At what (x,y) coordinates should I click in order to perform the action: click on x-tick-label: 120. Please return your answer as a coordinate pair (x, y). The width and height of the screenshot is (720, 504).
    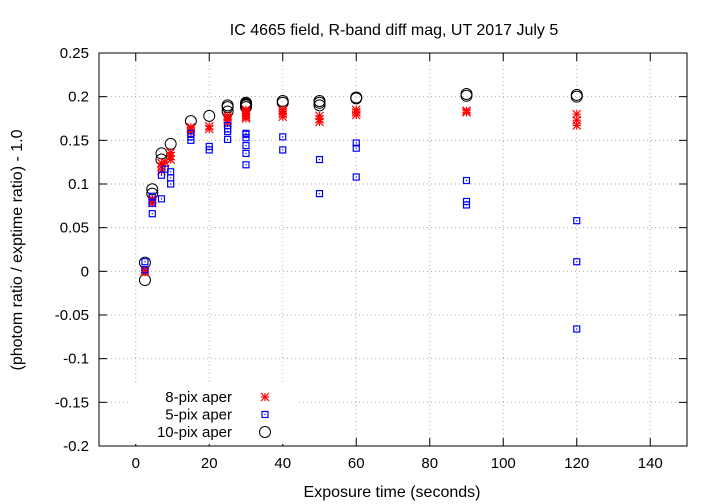
    Looking at the image, I should click on (576, 463).